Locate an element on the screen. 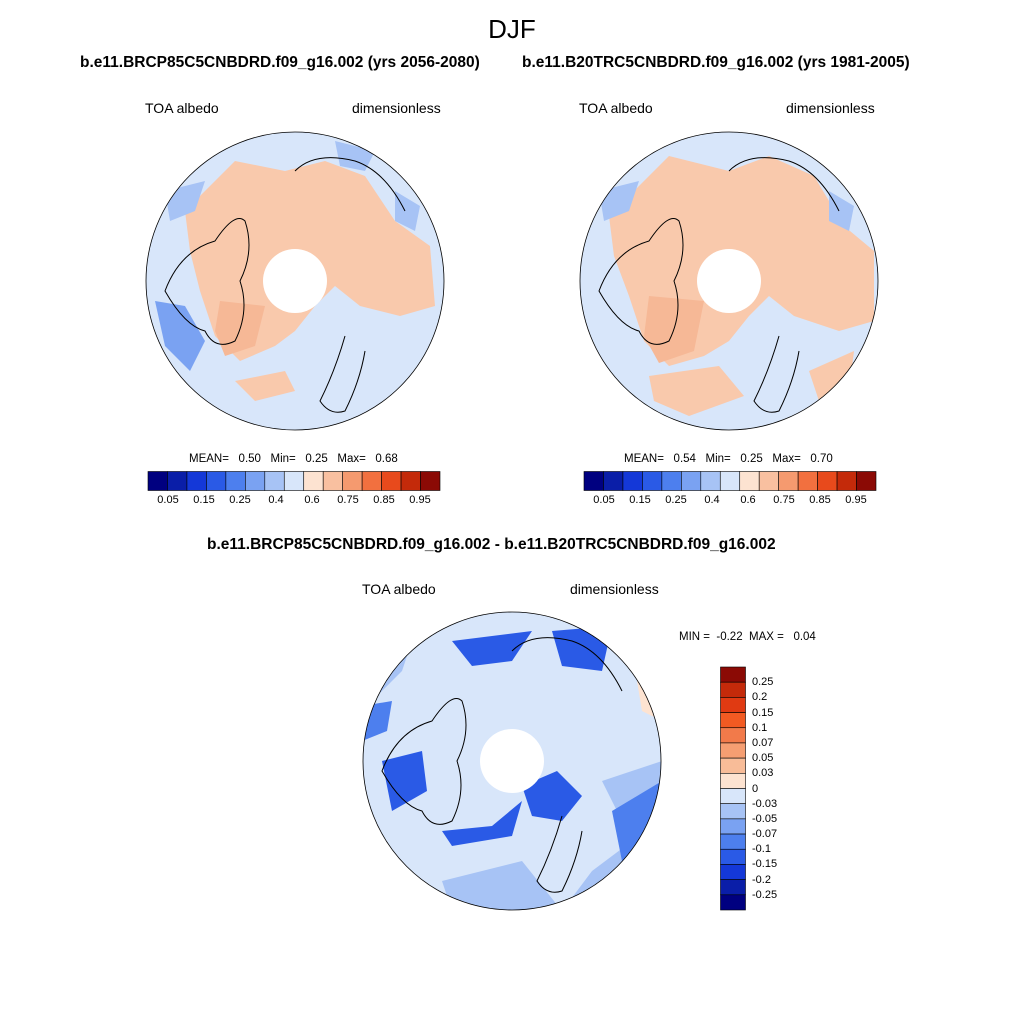 The image size is (1024, 1024). panel-3-variable-label: TOA albedo is located at coordinates (399, 589).